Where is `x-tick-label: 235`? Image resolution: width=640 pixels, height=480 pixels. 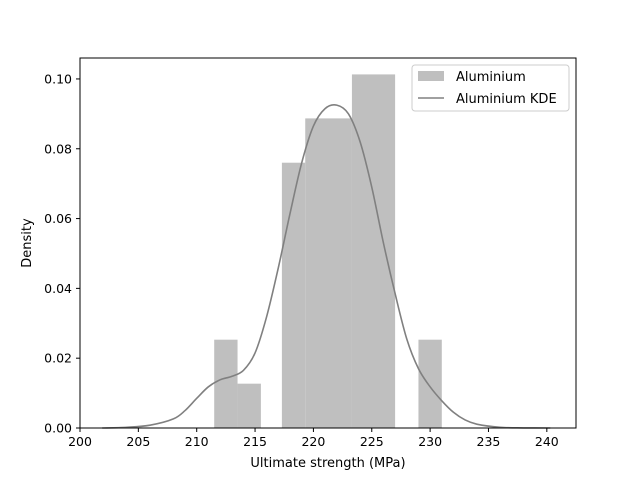 x-tick-label: 235 is located at coordinates (489, 441).